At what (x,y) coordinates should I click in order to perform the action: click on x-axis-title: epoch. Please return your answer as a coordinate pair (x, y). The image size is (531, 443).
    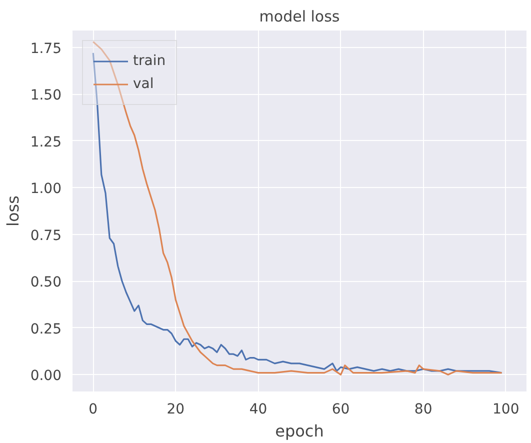
    Looking at the image, I should click on (299, 431).